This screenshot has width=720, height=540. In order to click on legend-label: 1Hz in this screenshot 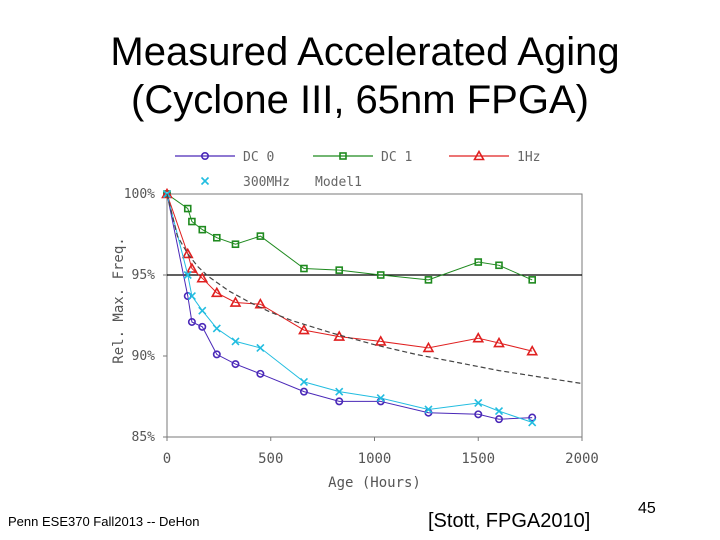, I will do `click(528, 157)`.